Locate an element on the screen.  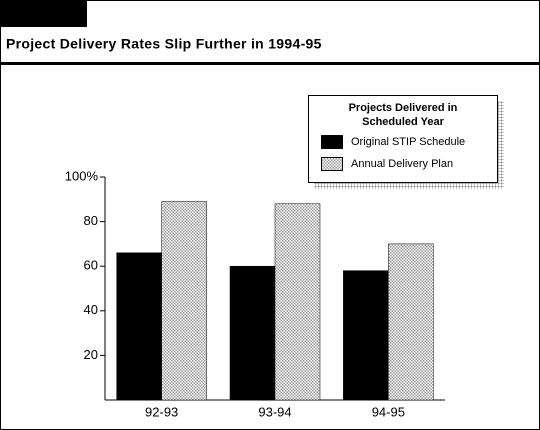
legend-entry: Original STIP Schedule is located at coordinates (409, 142).